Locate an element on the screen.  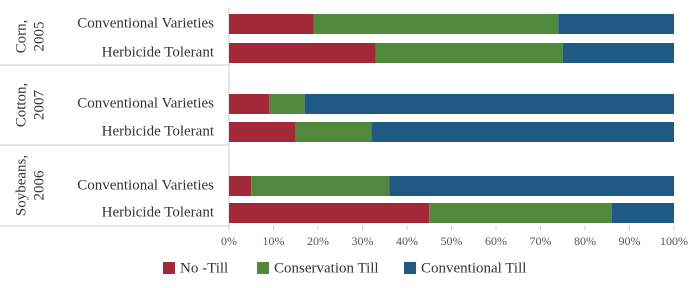
x-tick-label: 70% is located at coordinates (541, 241).